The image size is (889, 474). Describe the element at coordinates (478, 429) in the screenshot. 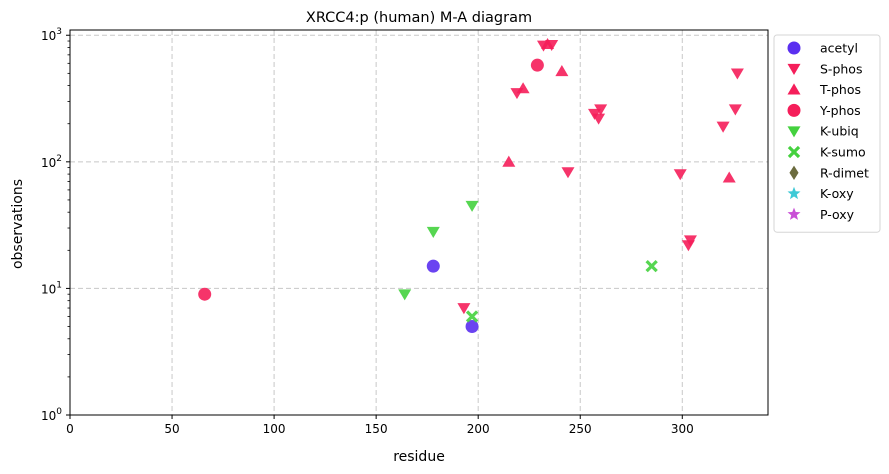

I see `x-tick-label: 200` at that location.